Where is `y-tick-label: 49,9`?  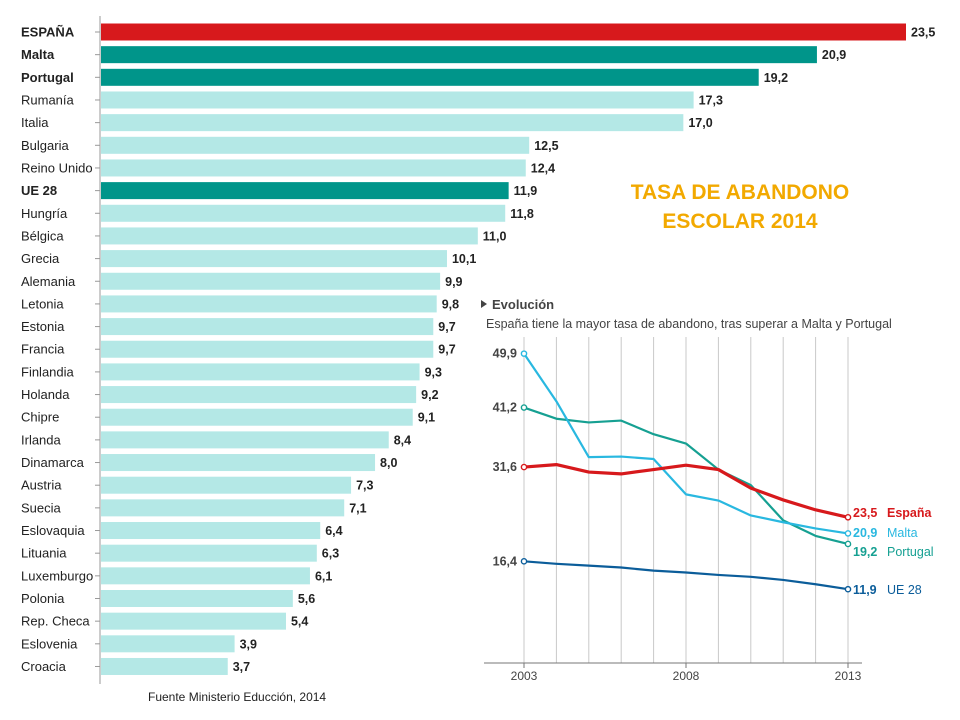
y-tick-label: 49,9 is located at coordinates (505, 354).